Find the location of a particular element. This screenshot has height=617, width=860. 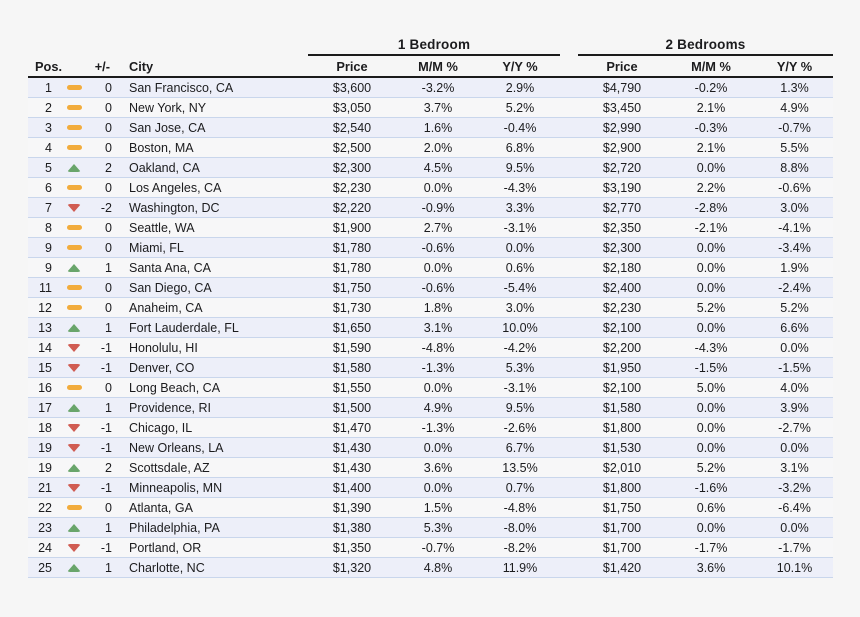

1br-price-cell: $1,320 is located at coordinates (352, 567).